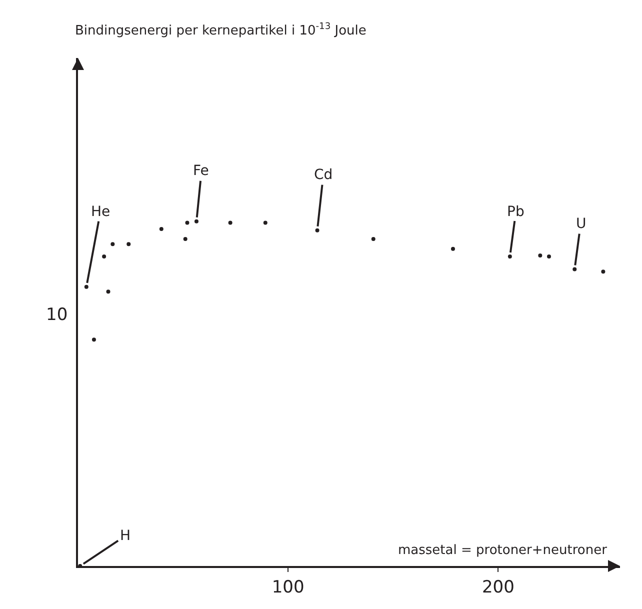 Image resolution: width=642 pixels, height=609 pixels. I want to click on x-tick-label: 200, so click(498, 587).